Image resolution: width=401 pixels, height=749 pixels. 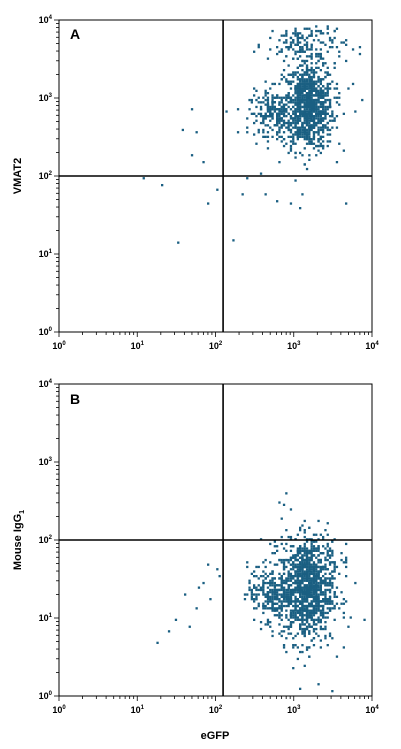 What do you see at coordinates (46, 98) in the screenshot?
I see `y-tick-label: 103` at bounding box center [46, 98].